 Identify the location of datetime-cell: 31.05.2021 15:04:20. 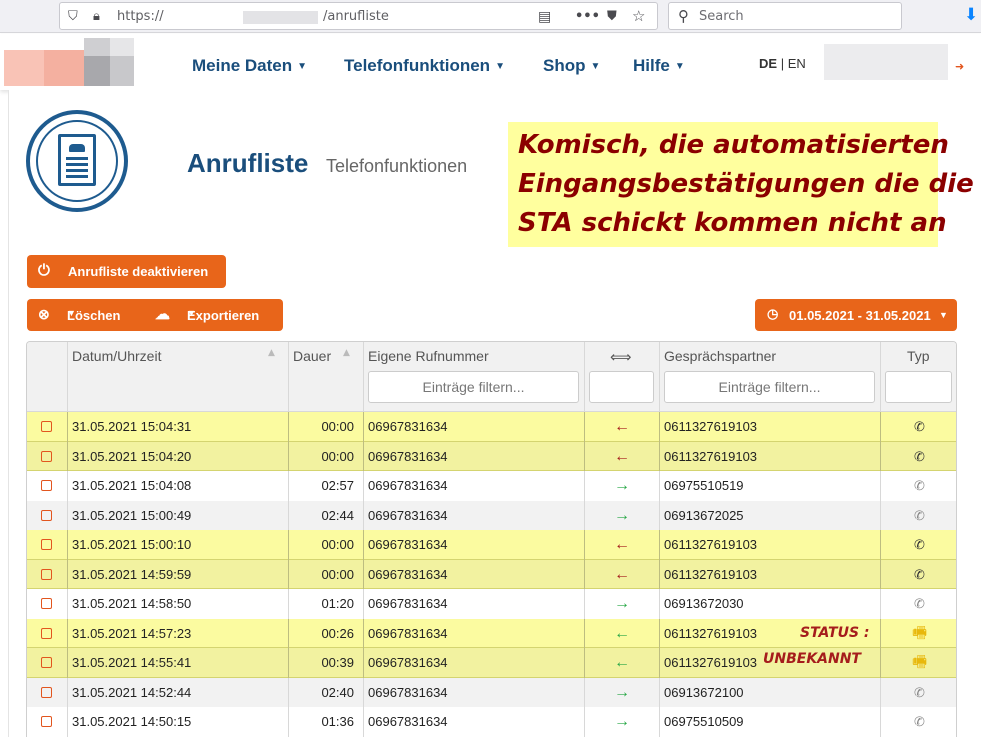
(178, 456).